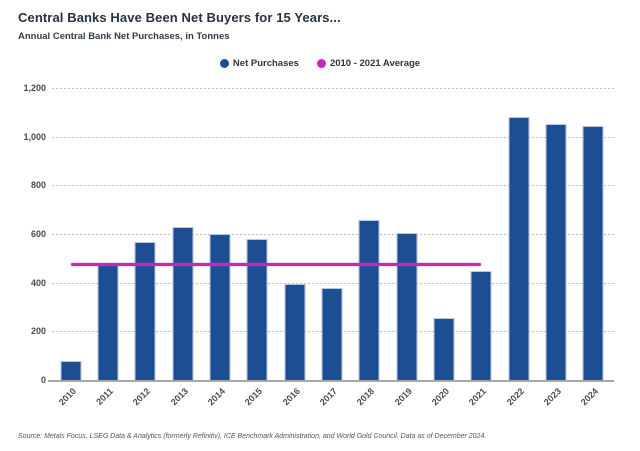  What do you see at coordinates (38, 331) in the screenshot?
I see `y-tick-label: 200` at bounding box center [38, 331].